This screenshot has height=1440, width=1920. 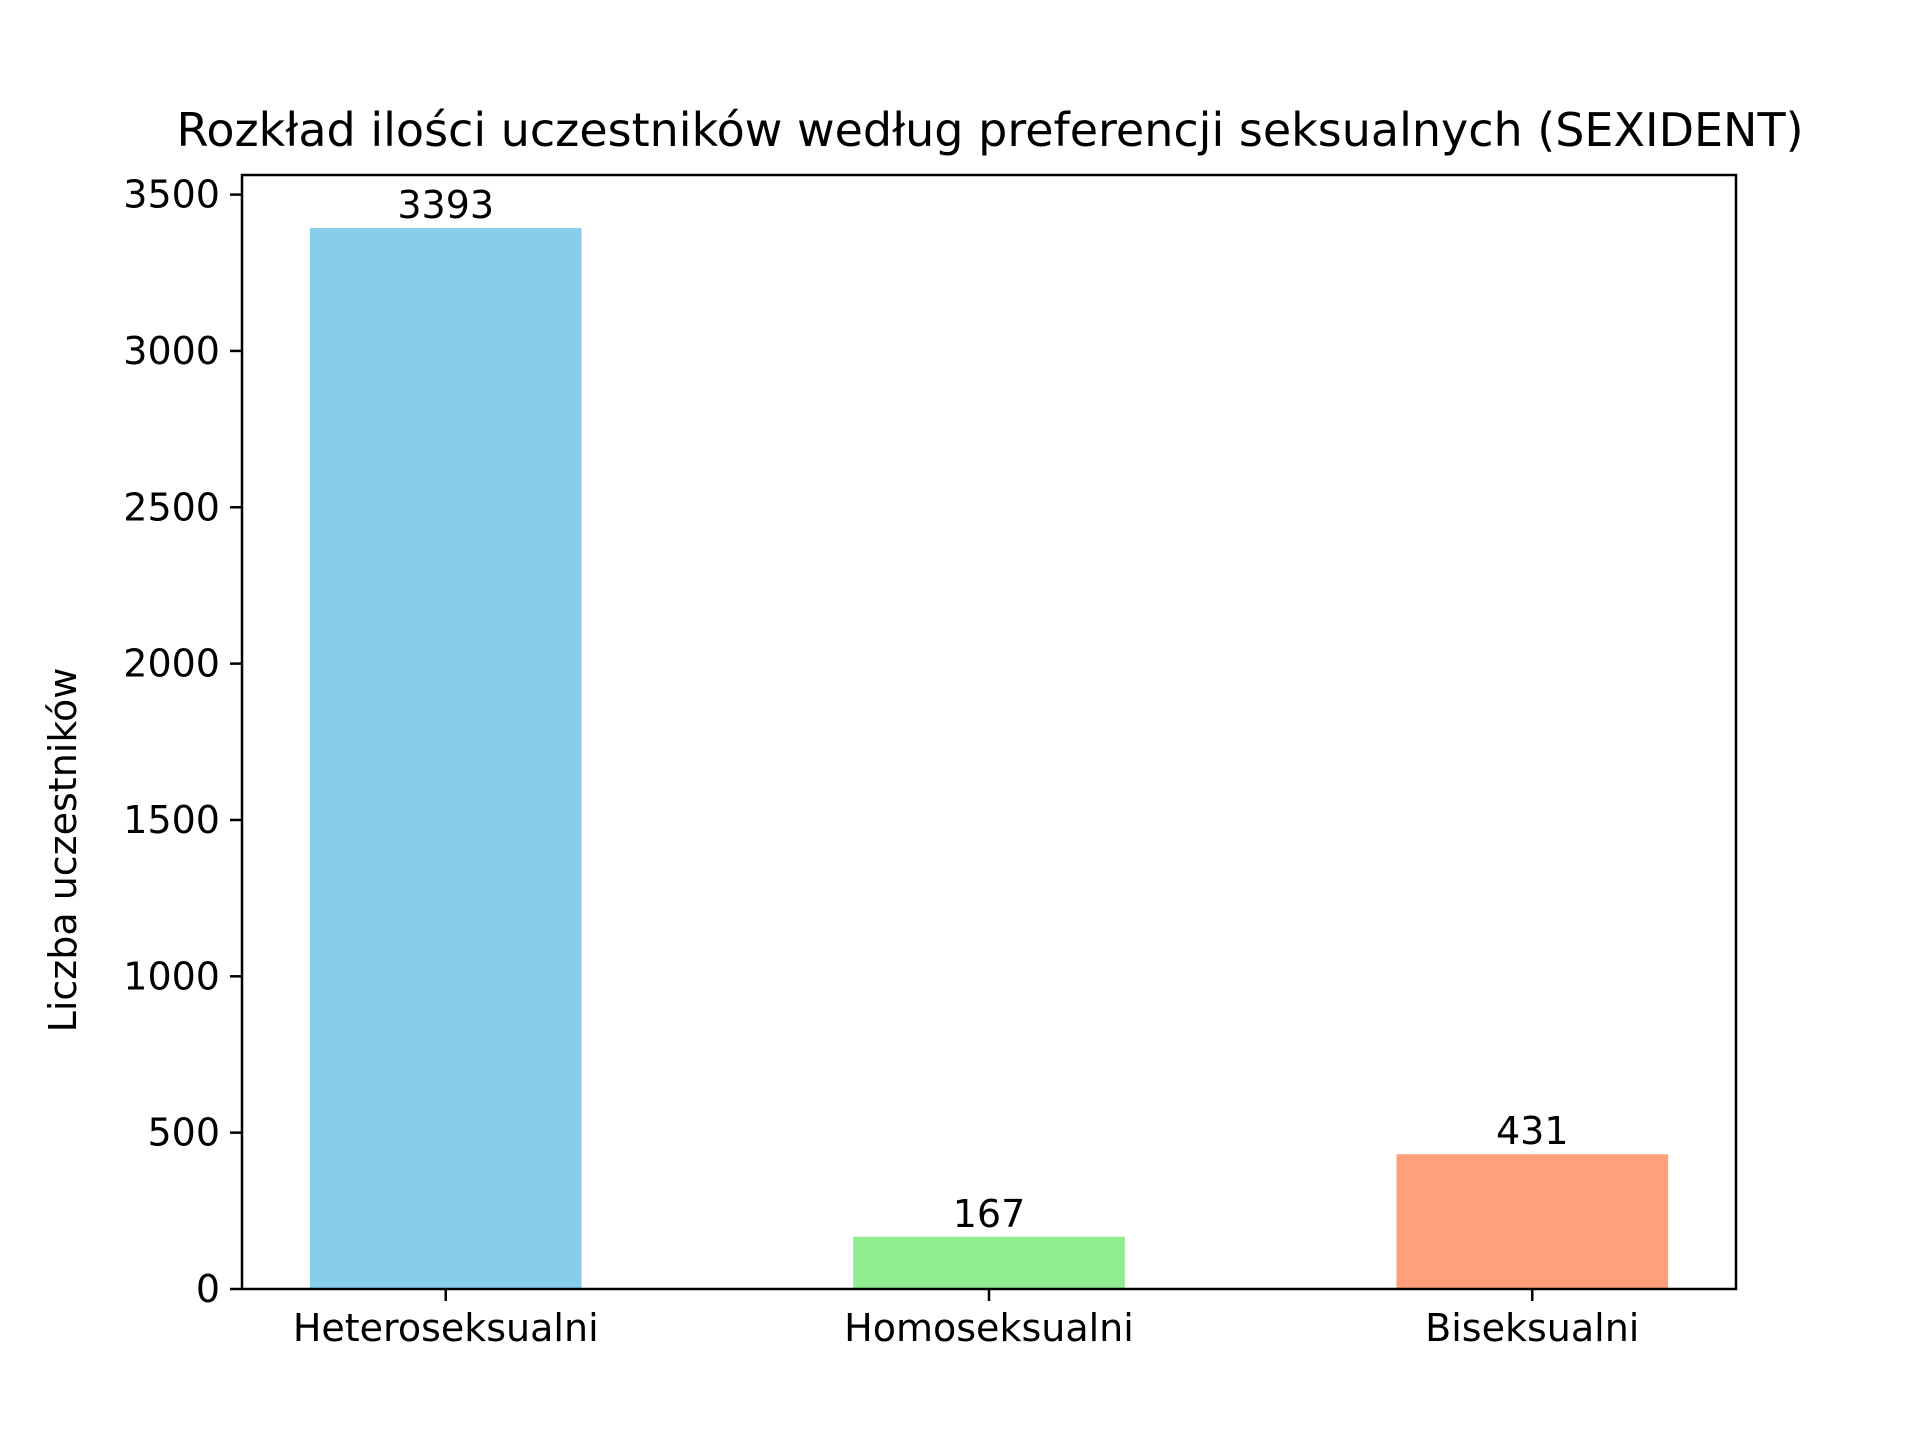 I want to click on x-axis: Heteroseksualni Homoseksualni Biseksualni, so click(x=966, y=1319).